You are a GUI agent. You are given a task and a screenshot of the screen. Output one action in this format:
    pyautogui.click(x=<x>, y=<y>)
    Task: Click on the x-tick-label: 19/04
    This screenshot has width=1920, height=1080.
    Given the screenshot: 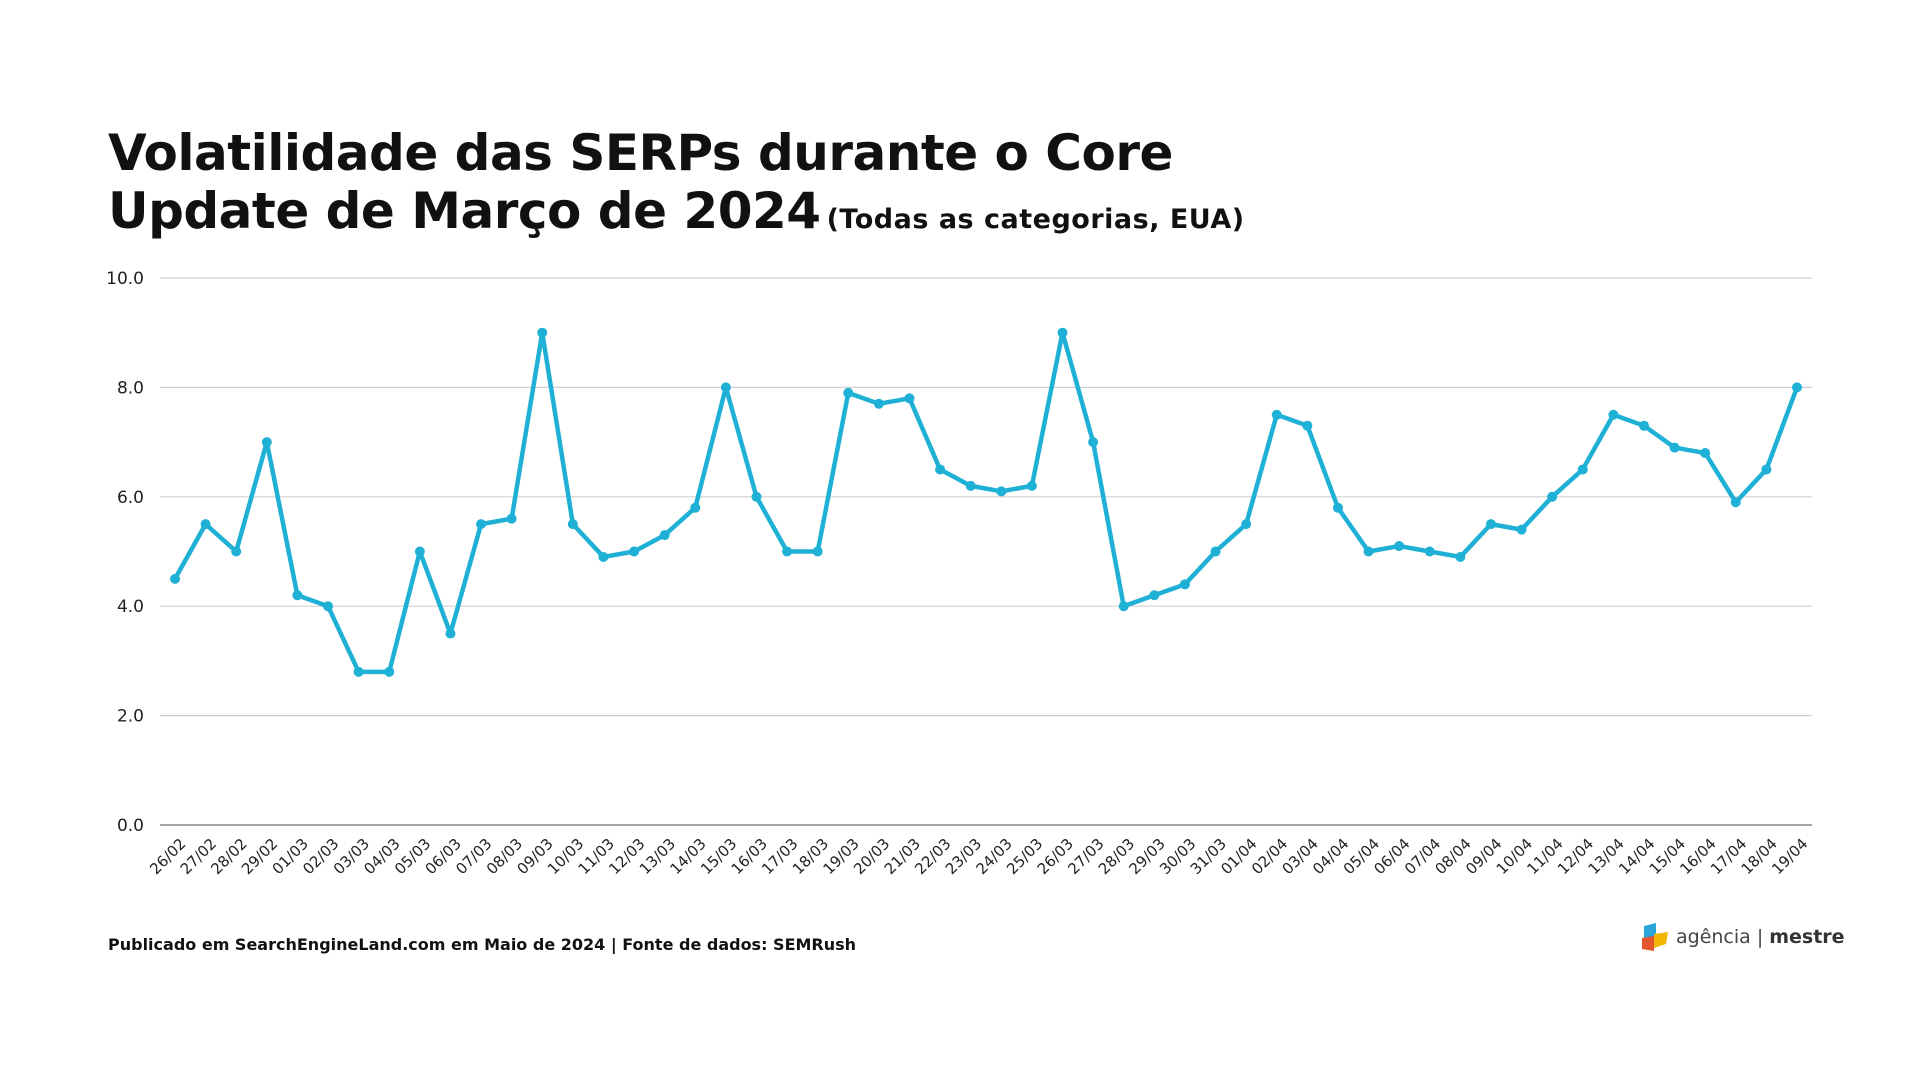 What is the action you would take?
    pyautogui.click(x=1789, y=856)
    